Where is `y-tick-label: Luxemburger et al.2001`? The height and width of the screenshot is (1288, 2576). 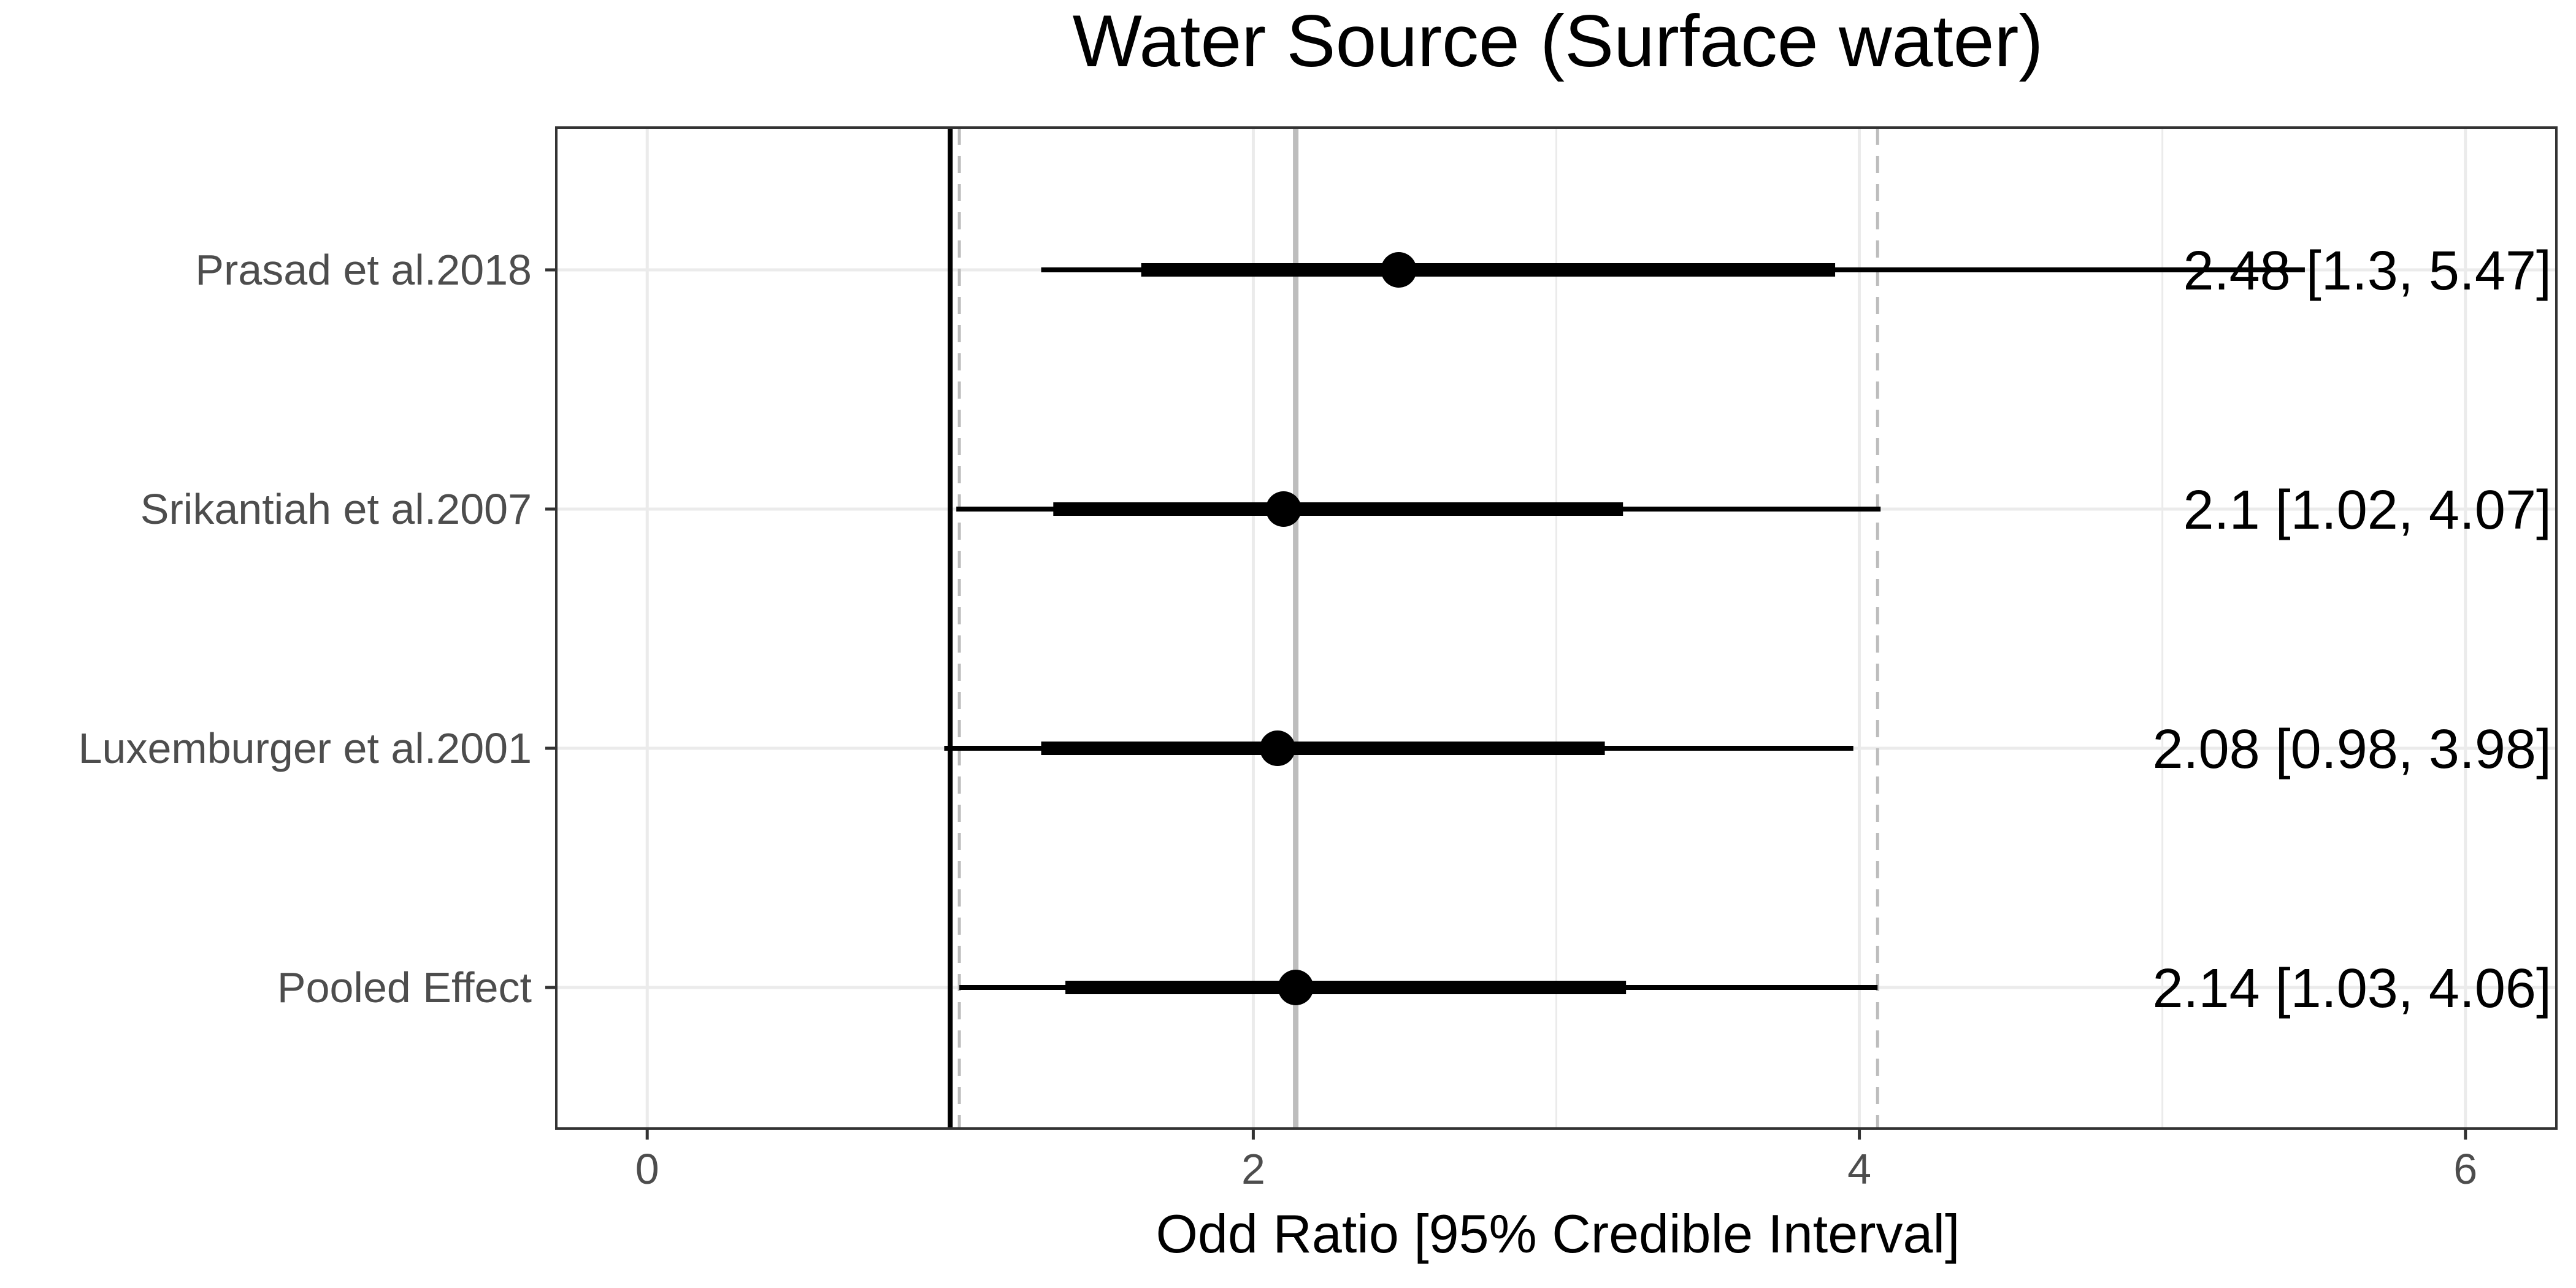 y-tick-label: Luxemburger et al.2001 is located at coordinates (305, 748).